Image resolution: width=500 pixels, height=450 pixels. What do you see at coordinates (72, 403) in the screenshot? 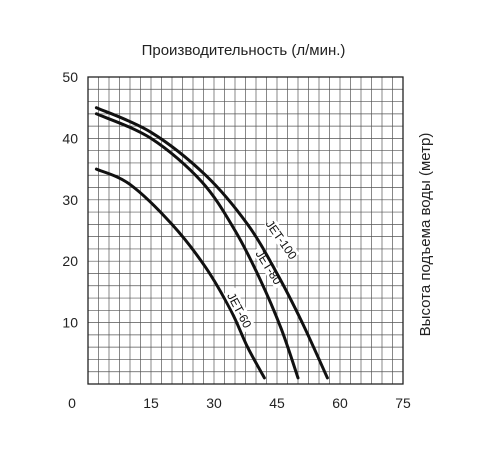
I see `x-tick-label: 0` at bounding box center [72, 403].